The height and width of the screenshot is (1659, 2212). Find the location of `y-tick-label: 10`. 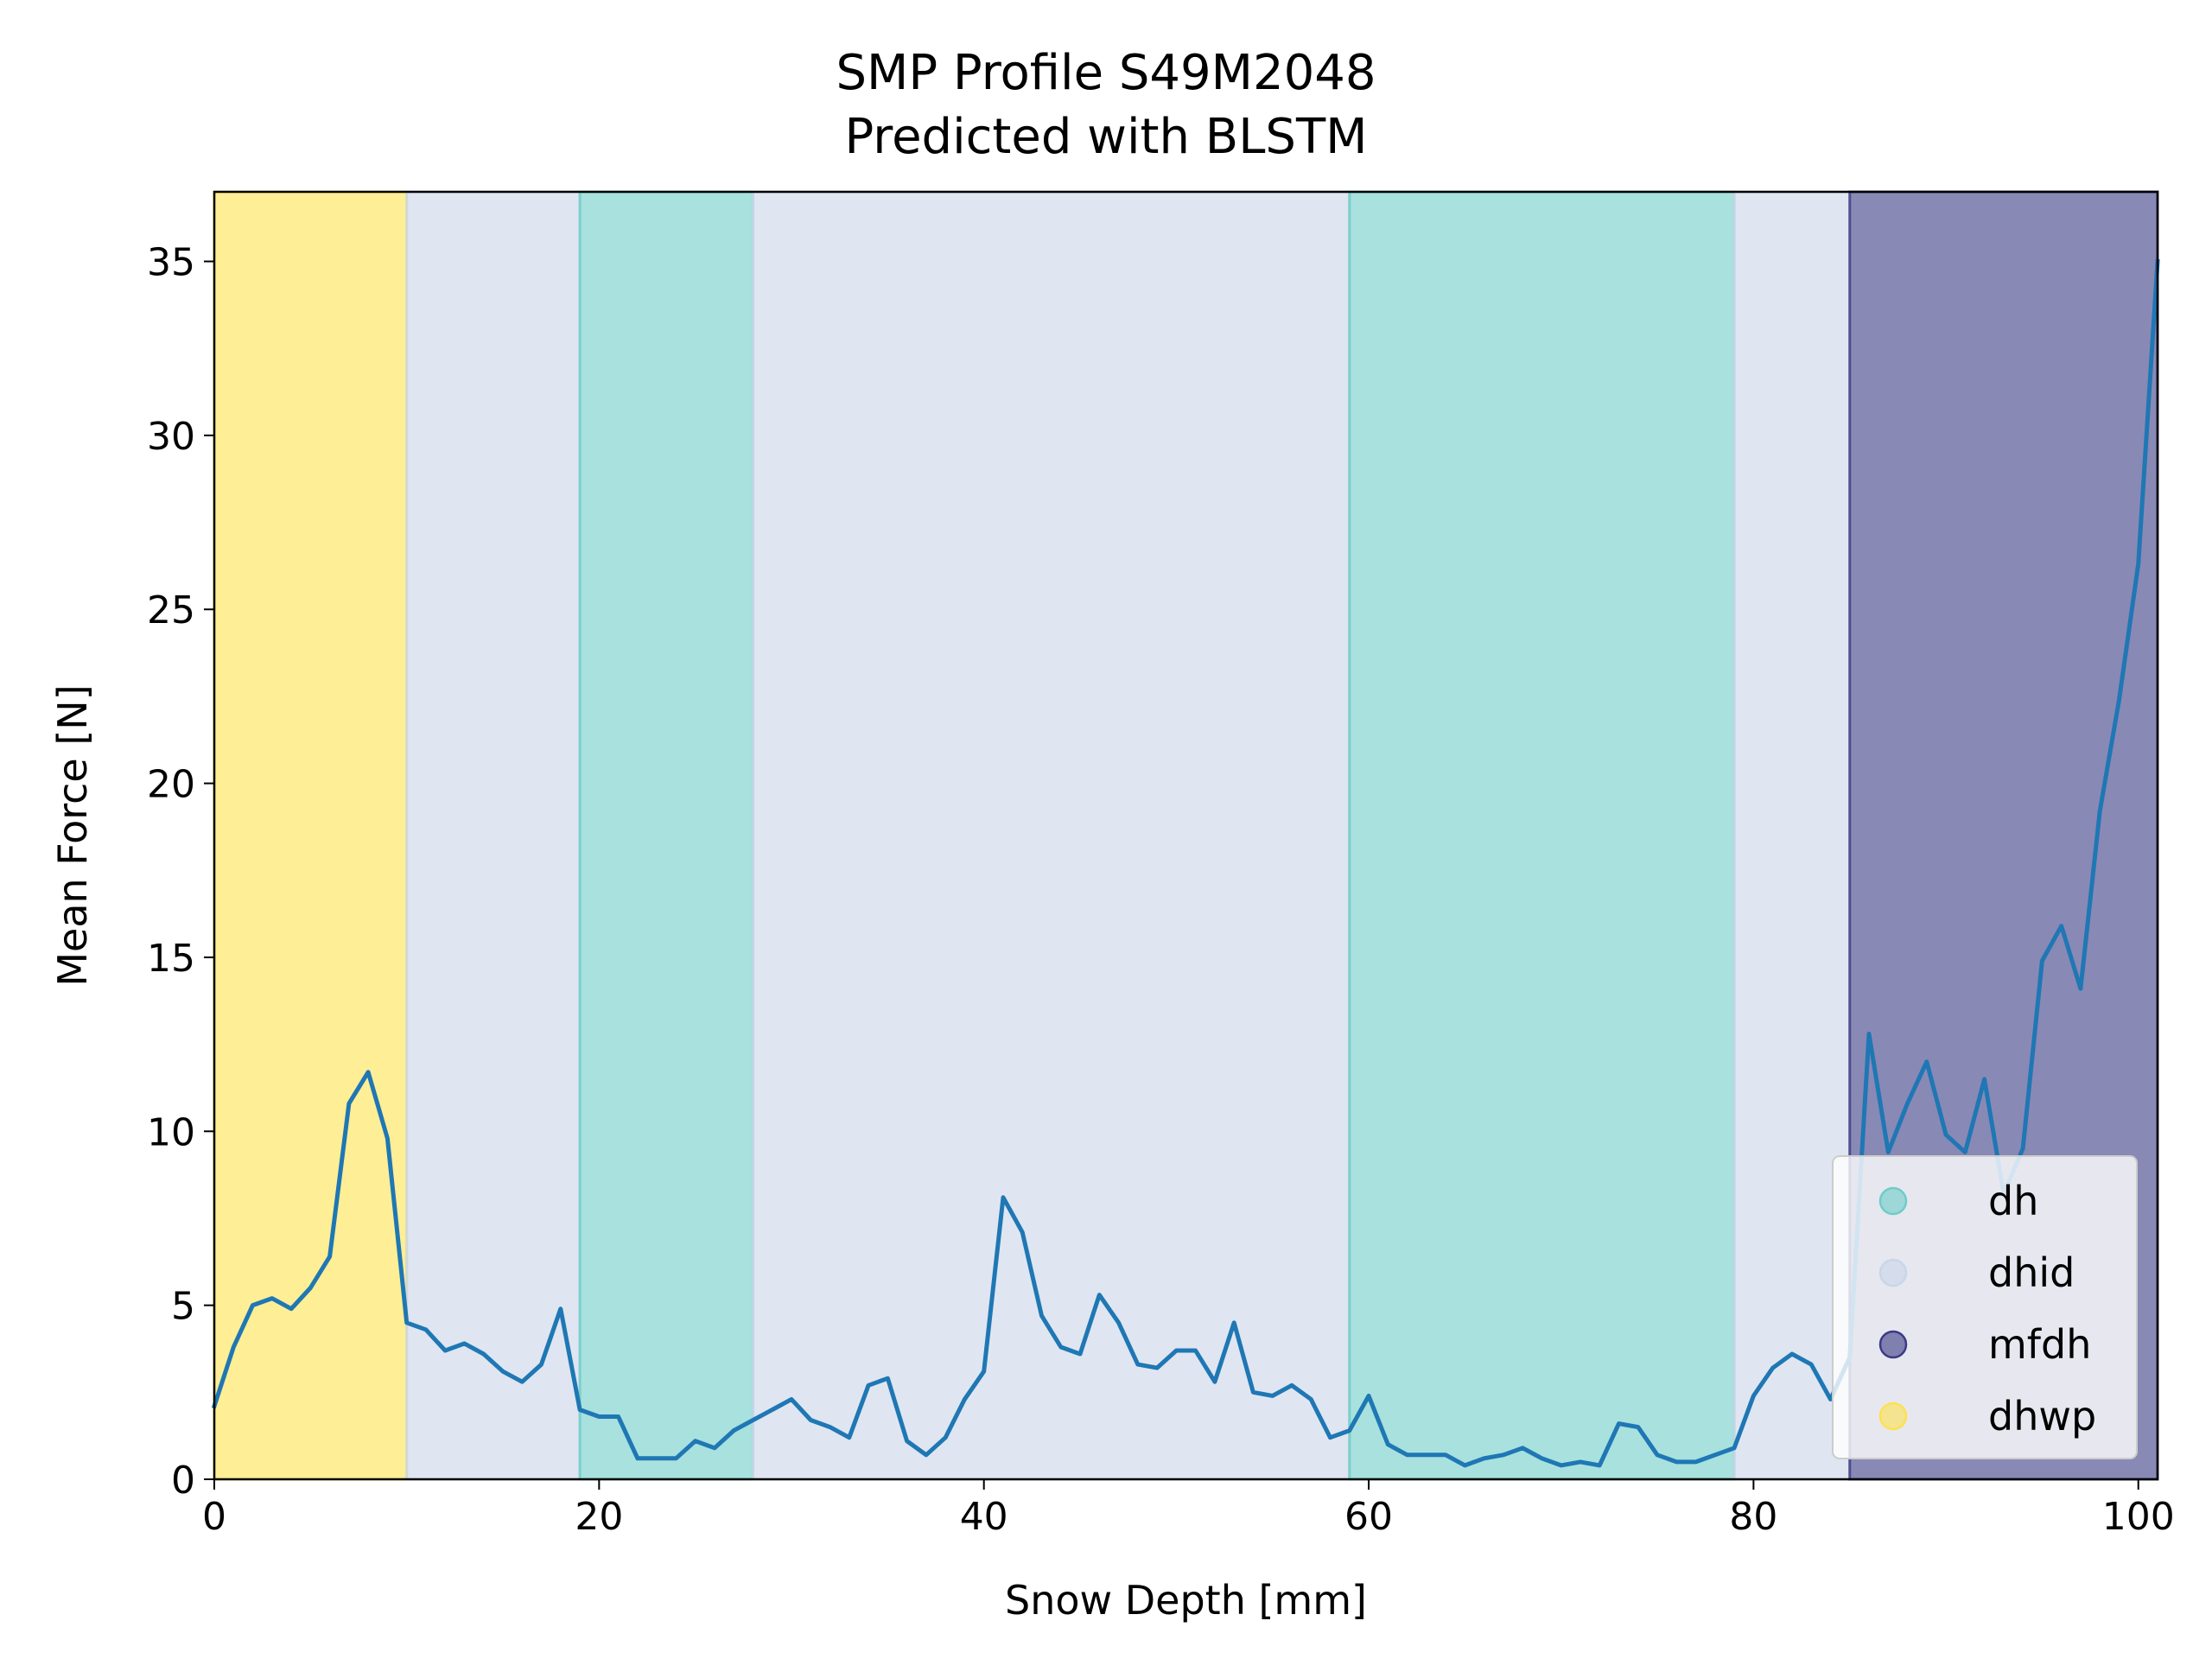

y-tick-label: 10 is located at coordinates (171, 1132).